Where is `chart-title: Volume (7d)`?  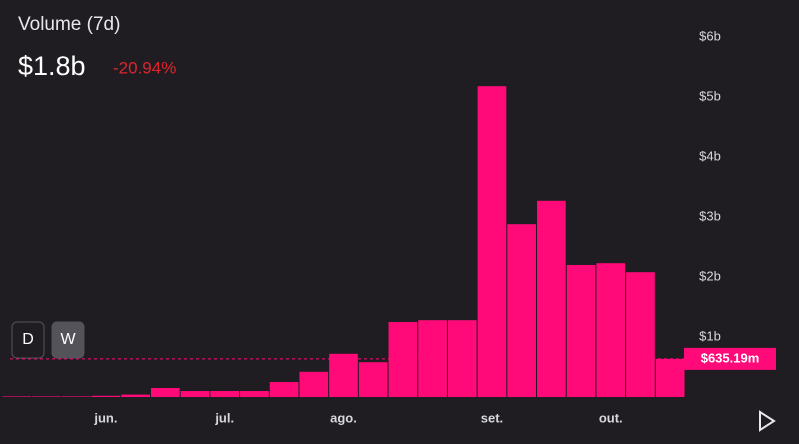
chart-title: Volume (7d) is located at coordinates (69, 24).